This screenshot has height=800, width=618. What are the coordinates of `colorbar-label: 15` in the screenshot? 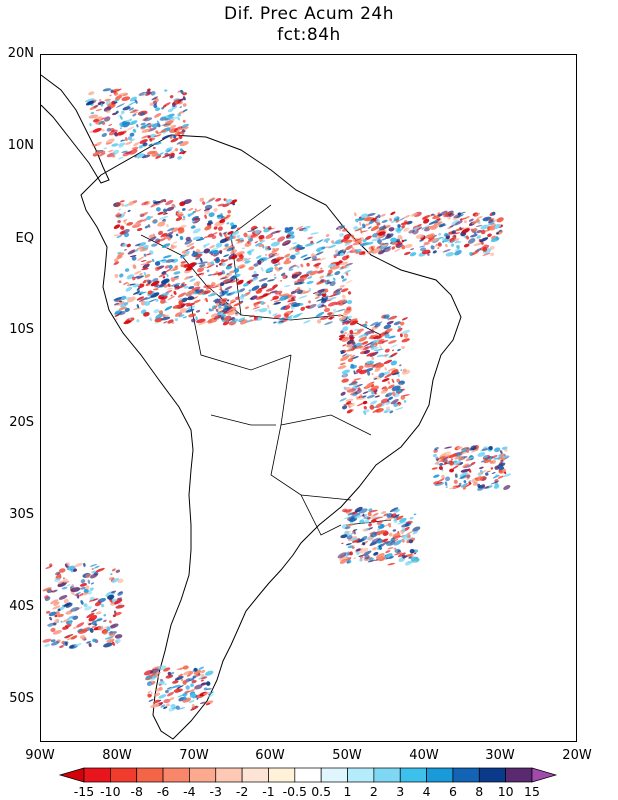 It's located at (532, 791).